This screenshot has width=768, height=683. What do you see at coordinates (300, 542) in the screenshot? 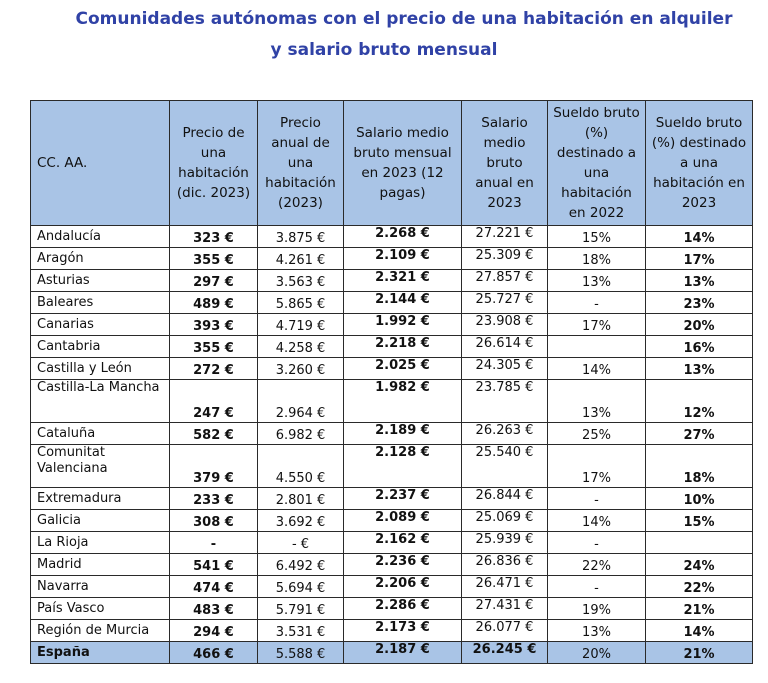
I see `cell-annual-price: - €` at bounding box center [300, 542].